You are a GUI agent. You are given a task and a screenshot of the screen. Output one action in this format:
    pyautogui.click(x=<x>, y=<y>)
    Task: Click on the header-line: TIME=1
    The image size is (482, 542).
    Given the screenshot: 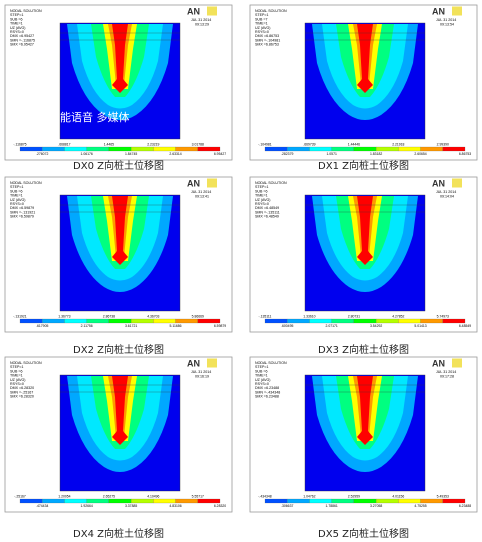 What is the action you would take?
    pyautogui.click(x=16, y=196)
    